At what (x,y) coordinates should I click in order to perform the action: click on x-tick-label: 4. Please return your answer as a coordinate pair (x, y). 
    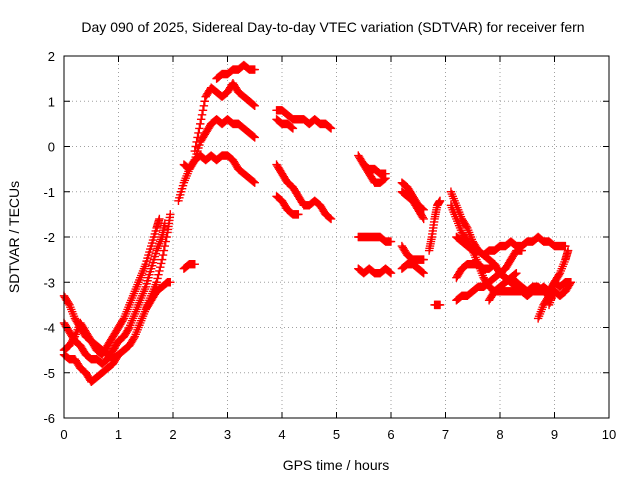
    Looking at the image, I should click on (281, 434).